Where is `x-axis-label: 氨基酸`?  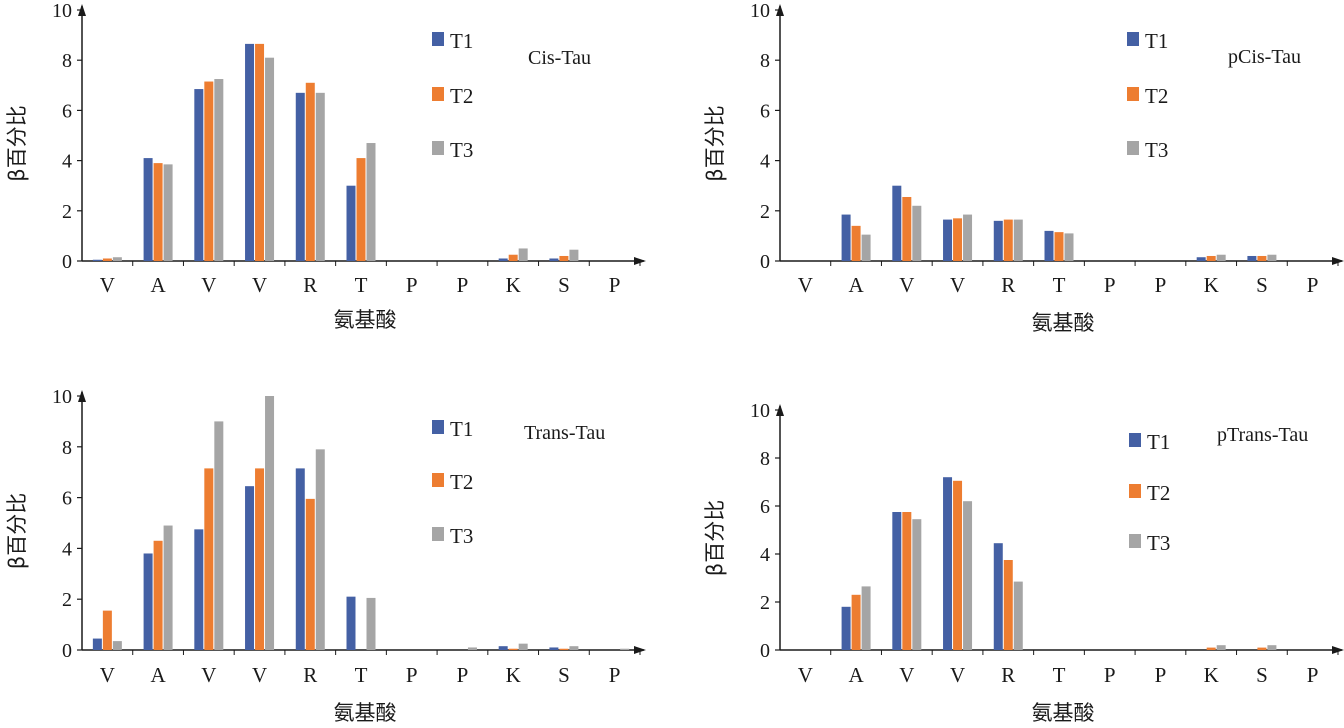
x-axis-label: 氨基酸 is located at coordinates (365, 320).